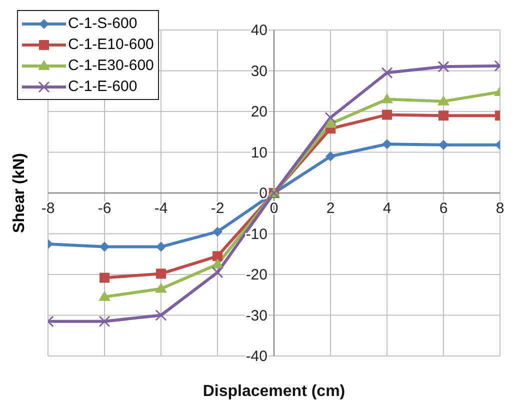 Image resolution: width=526 pixels, height=408 pixels. What do you see at coordinates (259, 71) in the screenshot?
I see `y-tick-label: 30` at bounding box center [259, 71].